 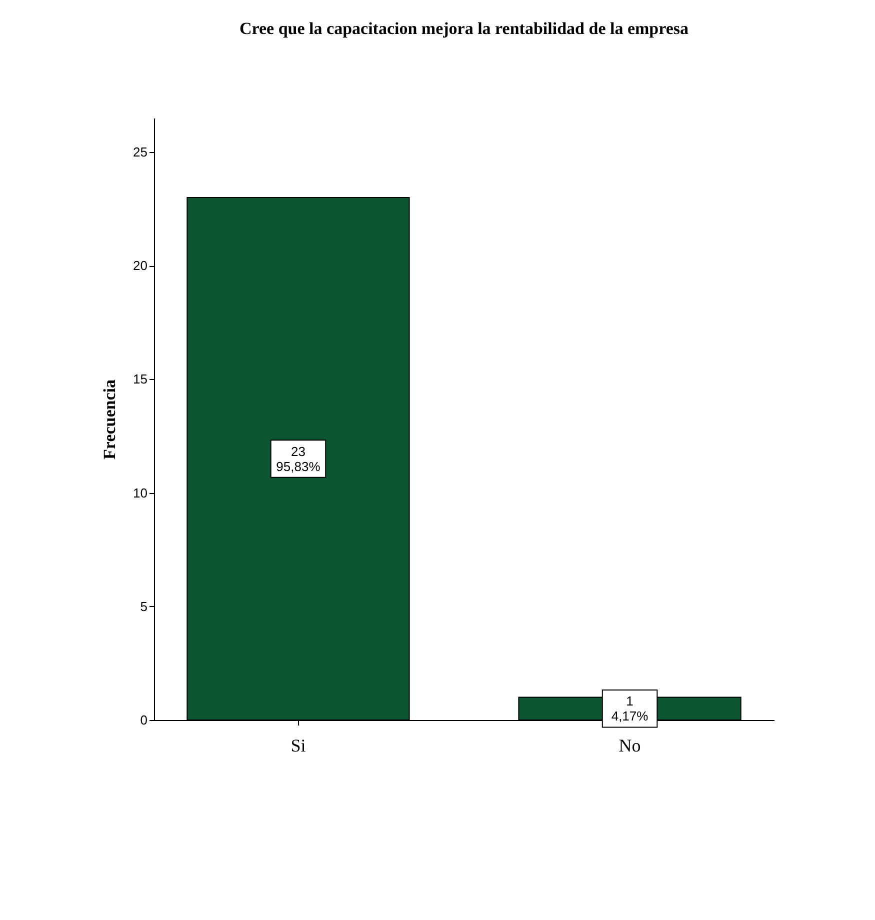 I want to click on y-axis-title: Frecuencia, so click(x=110, y=419).